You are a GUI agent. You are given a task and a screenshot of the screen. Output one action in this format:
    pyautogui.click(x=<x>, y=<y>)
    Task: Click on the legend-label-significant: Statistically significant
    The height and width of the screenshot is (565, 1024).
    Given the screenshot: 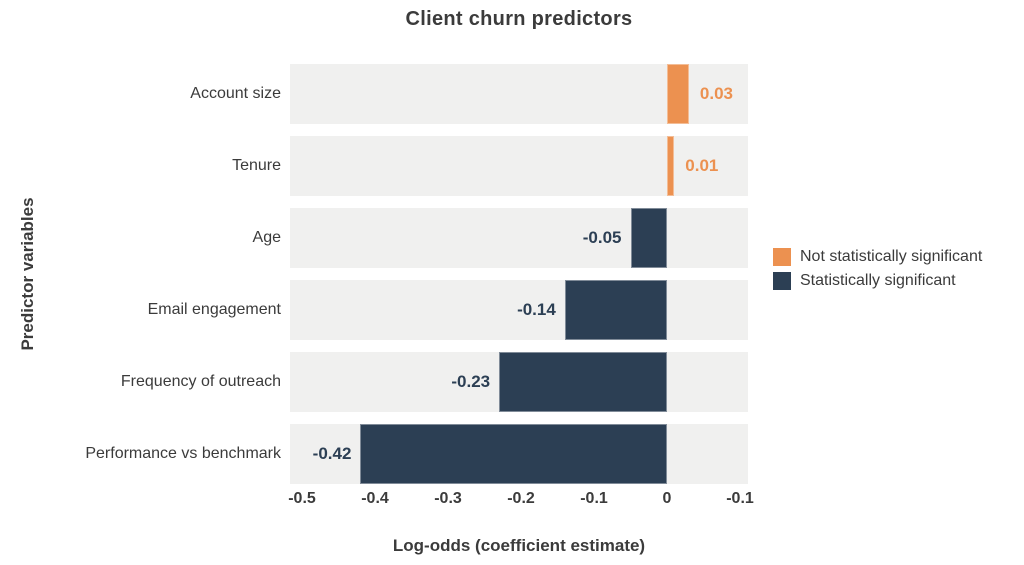 What is the action you would take?
    pyautogui.click(x=878, y=280)
    